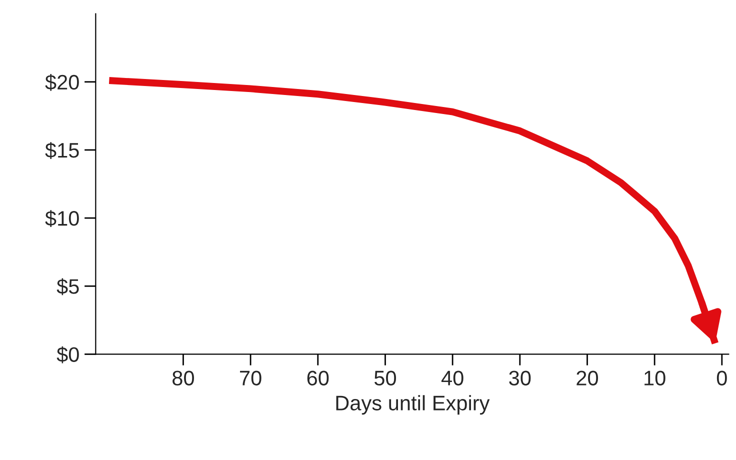 The image size is (736, 460). I want to click on x-tick-label: 20, so click(587, 378).